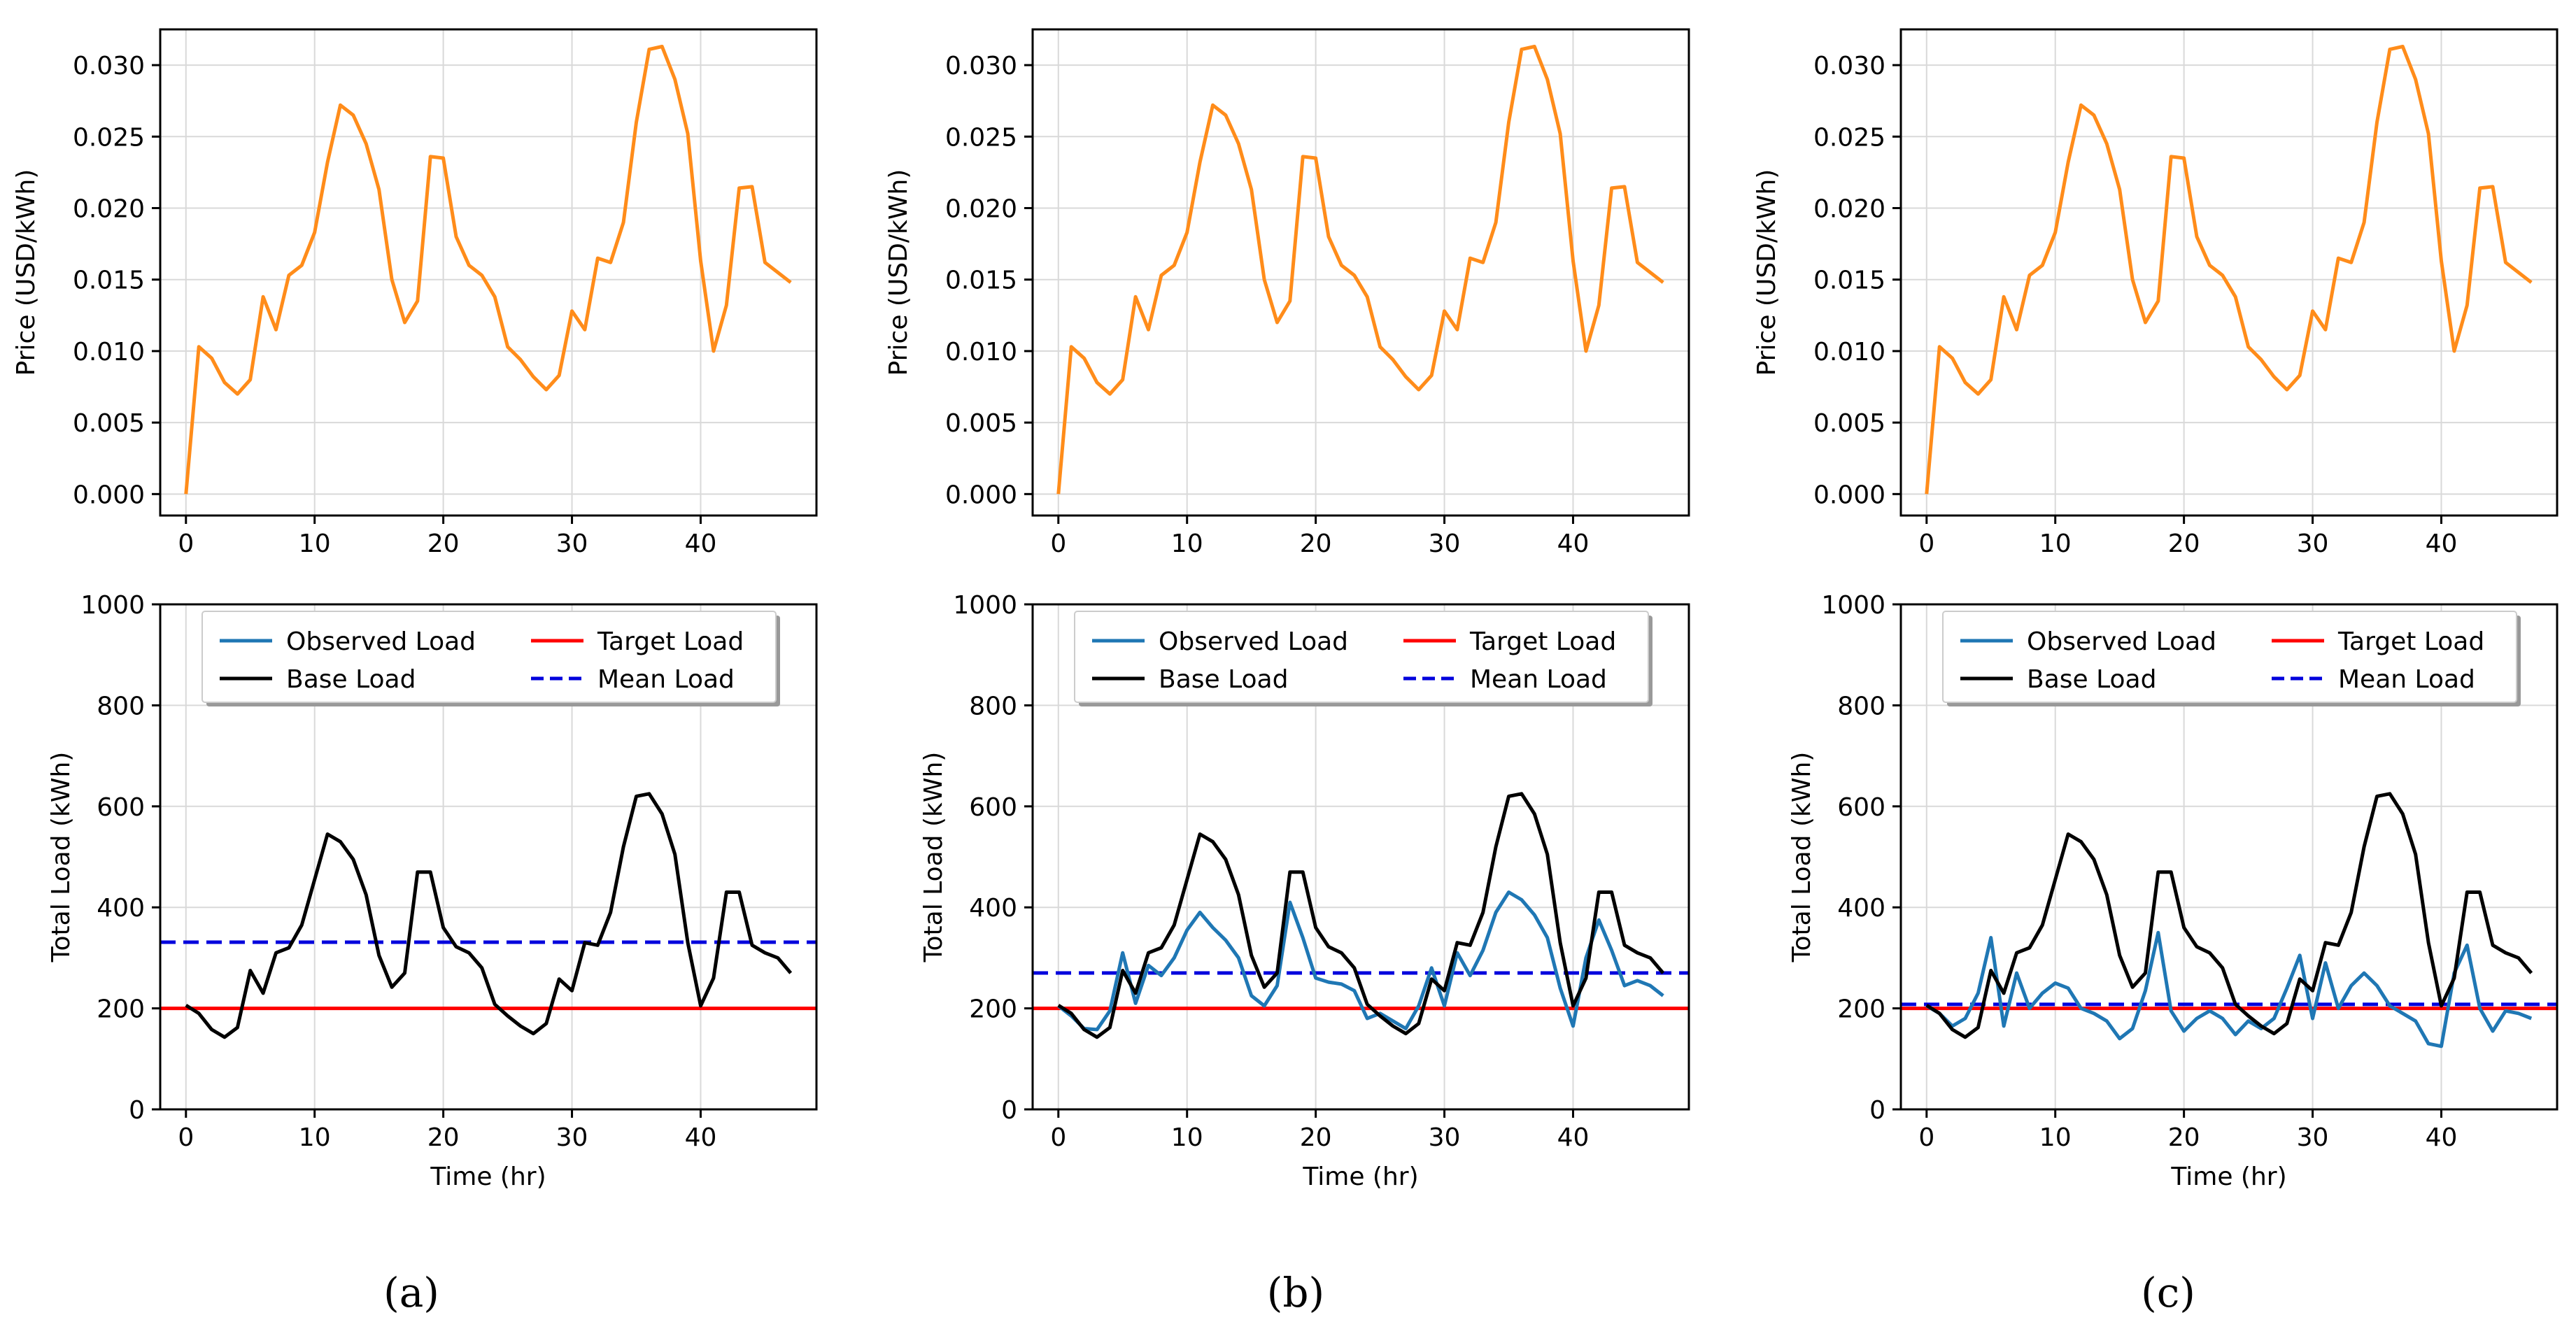 This screenshot has height=1336, width=2576. Describe the element at coordinates (1861, 909) in the screenshot. I see `chart-load-c-ytick-label: 400` at that location.